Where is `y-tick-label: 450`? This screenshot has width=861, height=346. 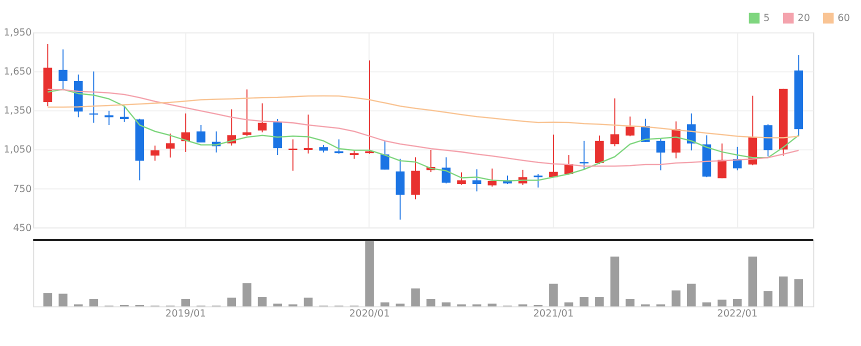 y-tick-label: 450 is located at coordinates (22, 228).